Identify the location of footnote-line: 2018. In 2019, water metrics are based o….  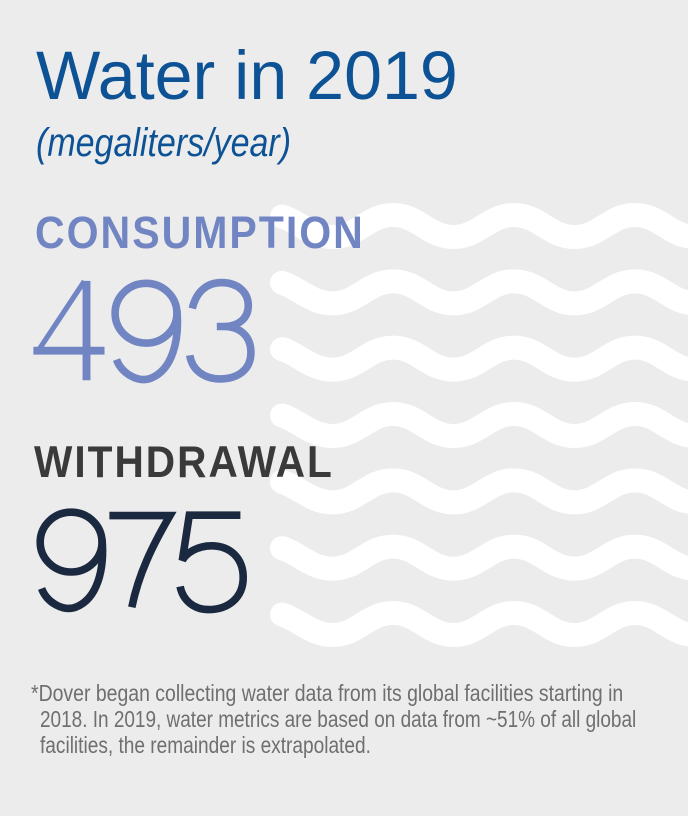
(363, 718).